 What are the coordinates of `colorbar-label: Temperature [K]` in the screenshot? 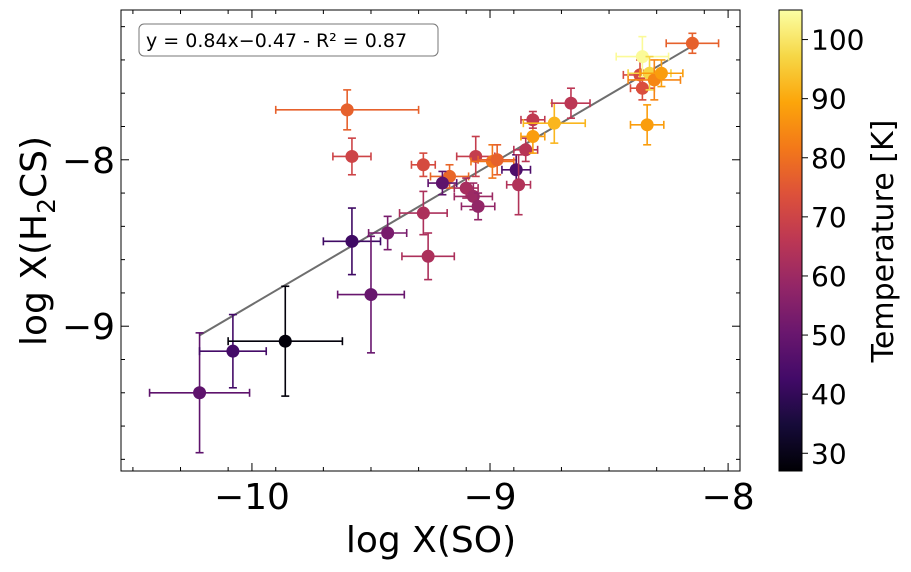 It's located at (883, 242).